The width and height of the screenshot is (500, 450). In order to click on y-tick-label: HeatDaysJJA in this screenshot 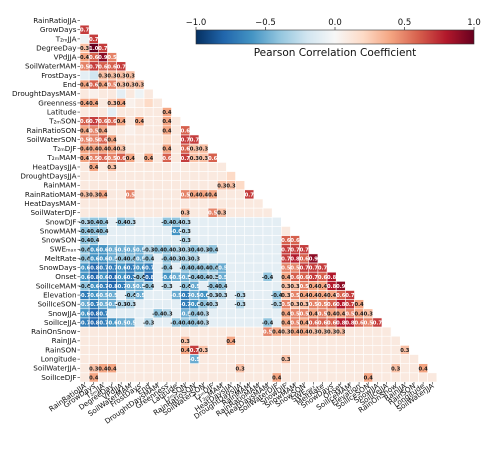, I will do `click(54, 166)`.